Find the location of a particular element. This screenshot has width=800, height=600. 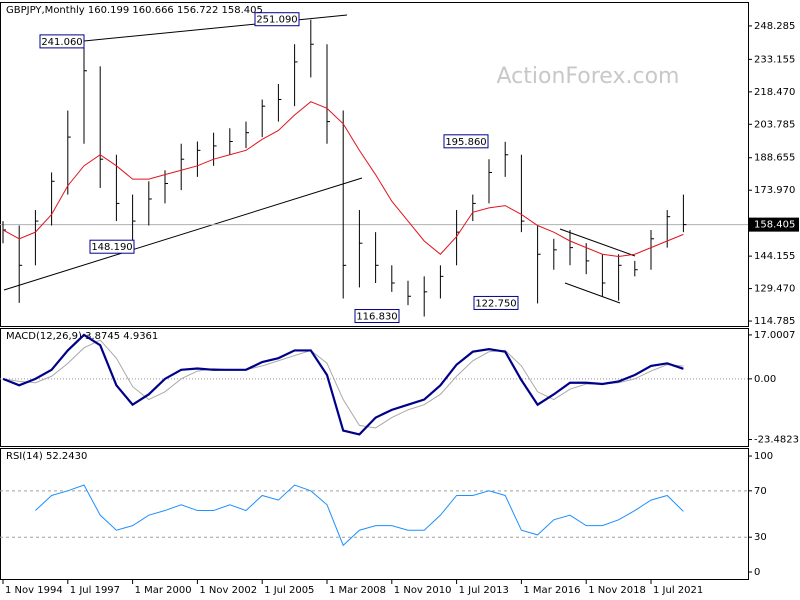

annotation-label: 195.860 is located at coordinates (465, 142).